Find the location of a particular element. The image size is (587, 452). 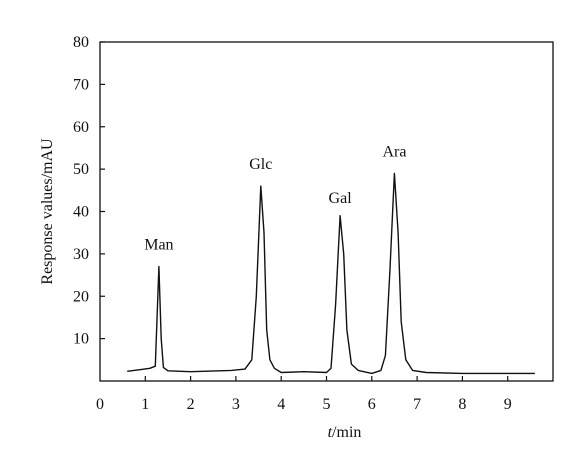

x-tick-label: 4 is located at coordinates (281, 404).